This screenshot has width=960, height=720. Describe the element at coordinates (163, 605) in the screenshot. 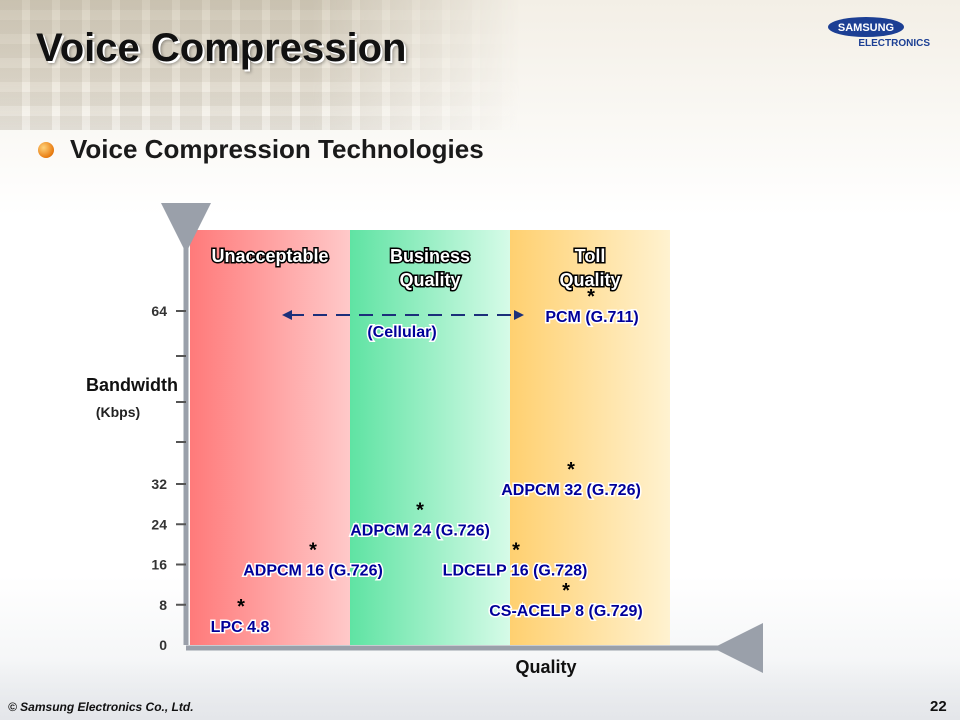

I see `y-tick-label: 8` at that location.